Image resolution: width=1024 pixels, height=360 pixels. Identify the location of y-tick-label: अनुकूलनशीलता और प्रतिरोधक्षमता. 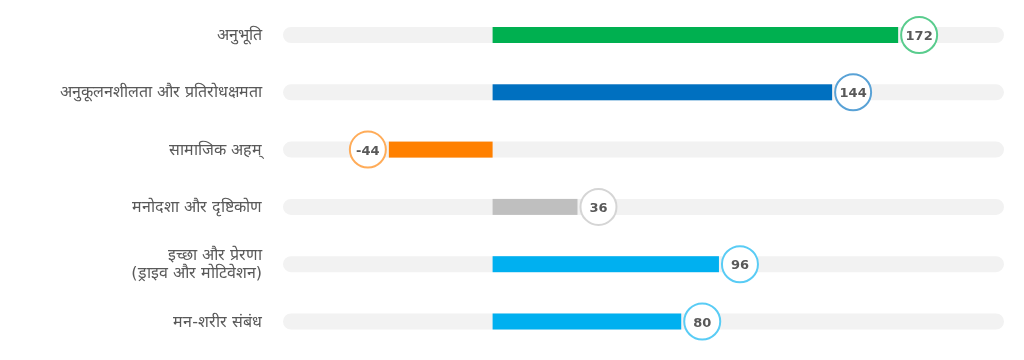
(161, 92).